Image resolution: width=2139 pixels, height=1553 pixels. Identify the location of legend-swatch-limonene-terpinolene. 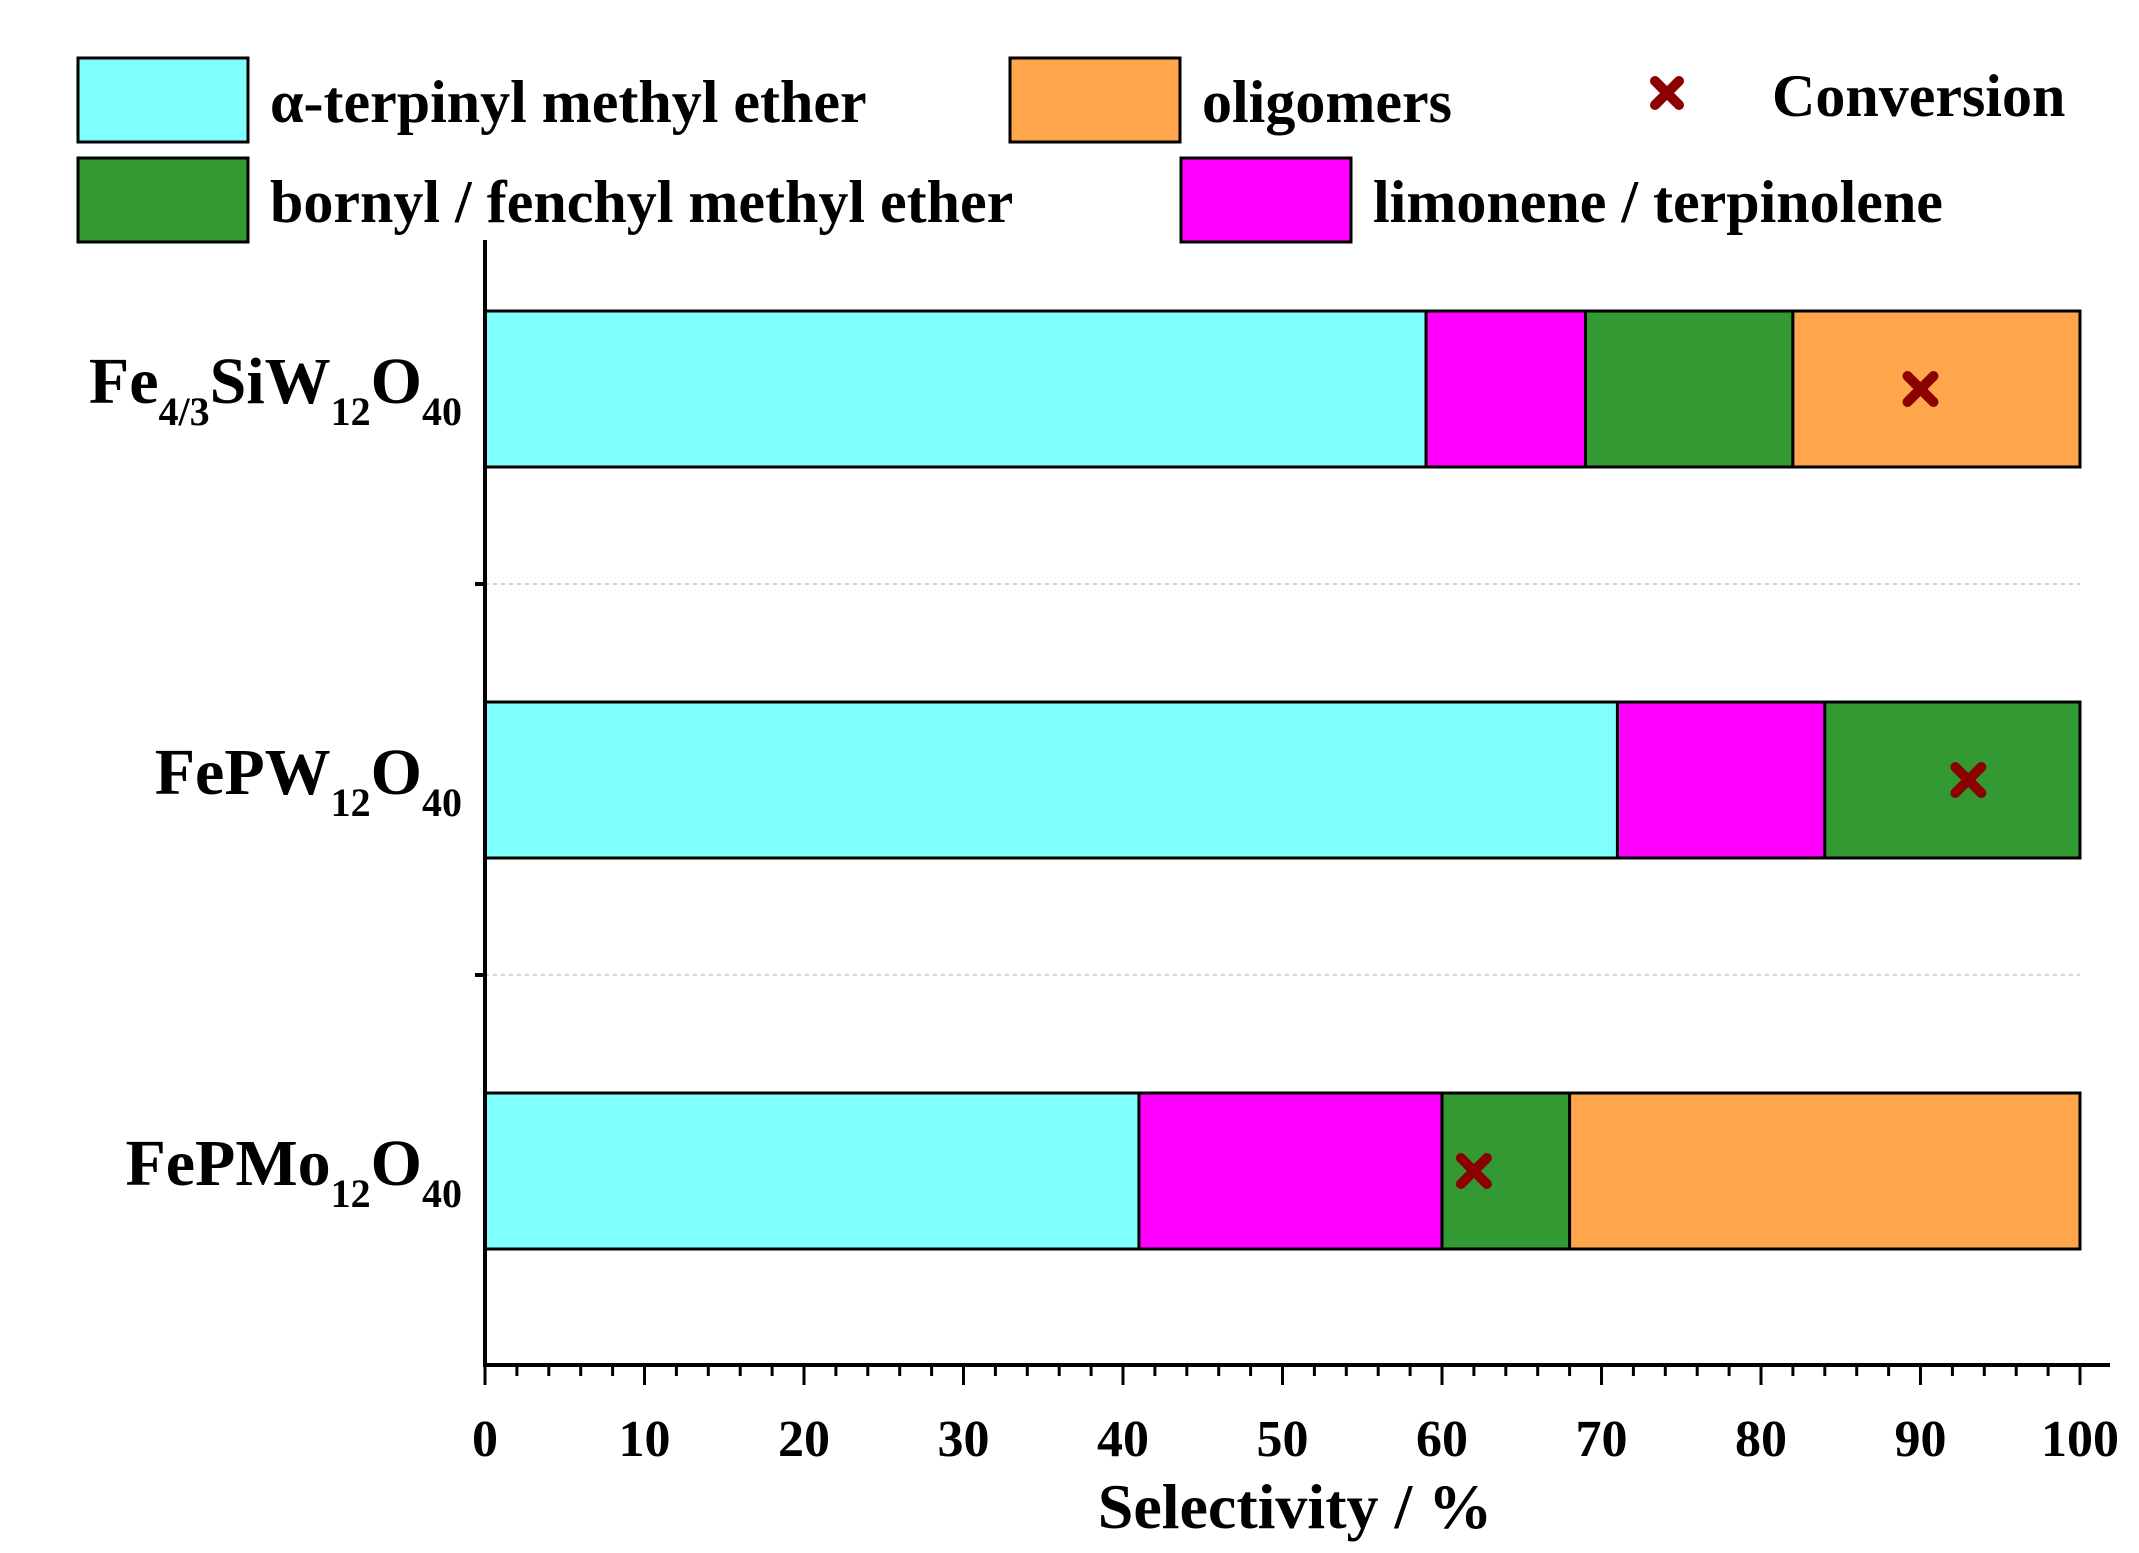
(1266, 200).